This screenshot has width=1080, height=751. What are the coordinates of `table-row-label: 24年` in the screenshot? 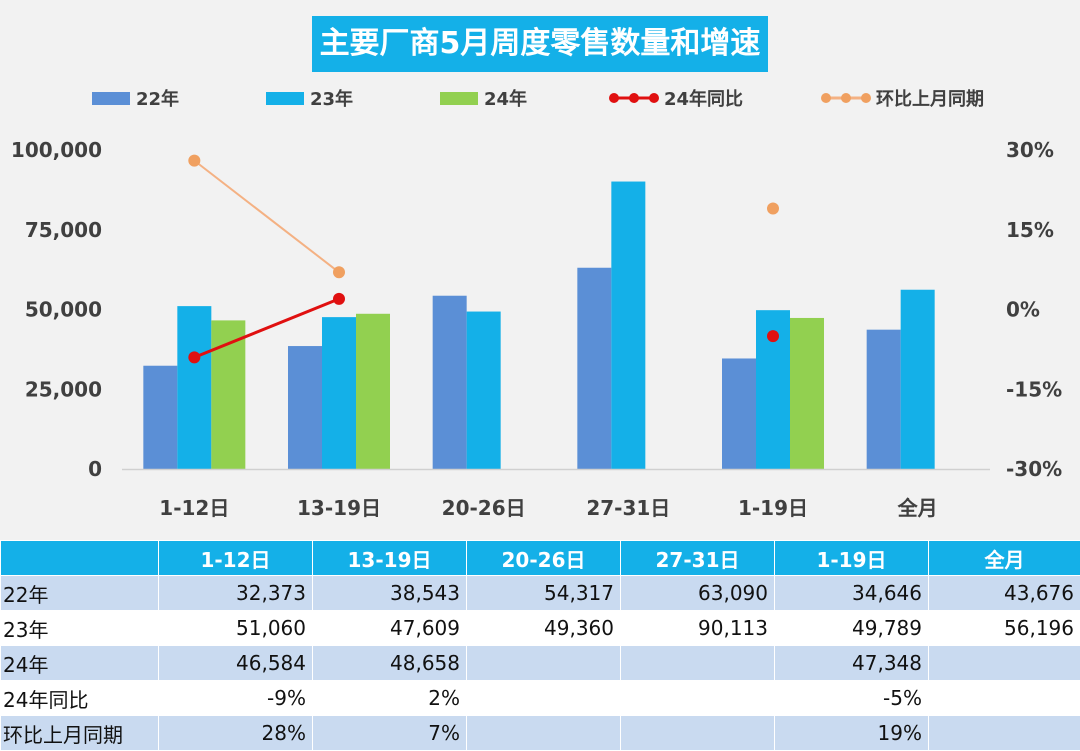 It's located at (80, 663).